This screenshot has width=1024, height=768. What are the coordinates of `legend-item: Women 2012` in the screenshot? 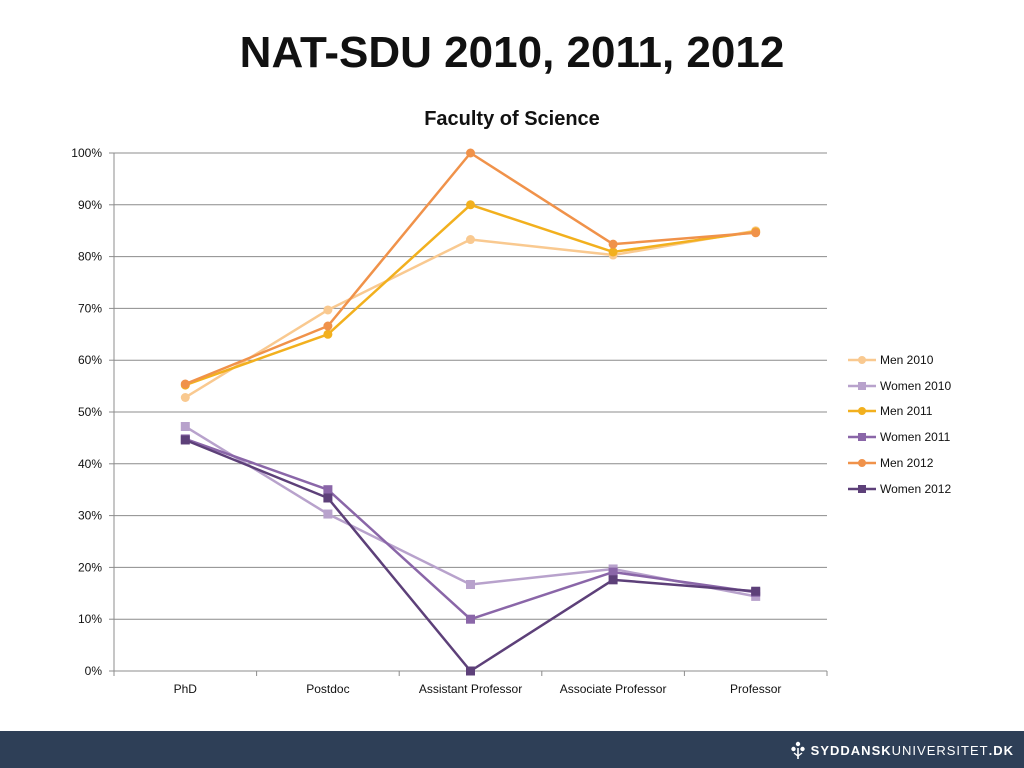 It's located at (933, 489).